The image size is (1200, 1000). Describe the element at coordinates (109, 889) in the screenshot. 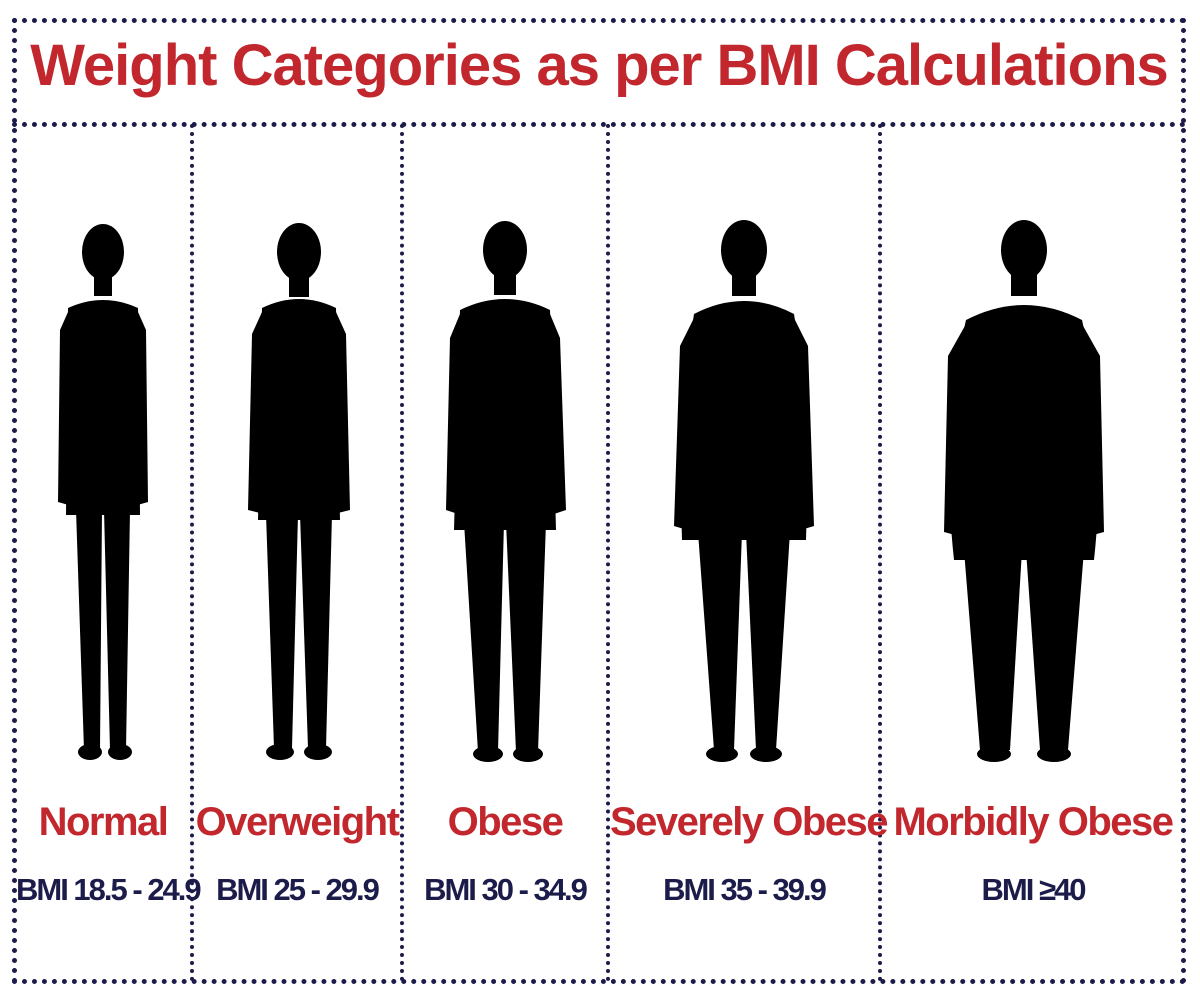

I see `bmi-range: BMI 18.5 - 24.9` at that location.